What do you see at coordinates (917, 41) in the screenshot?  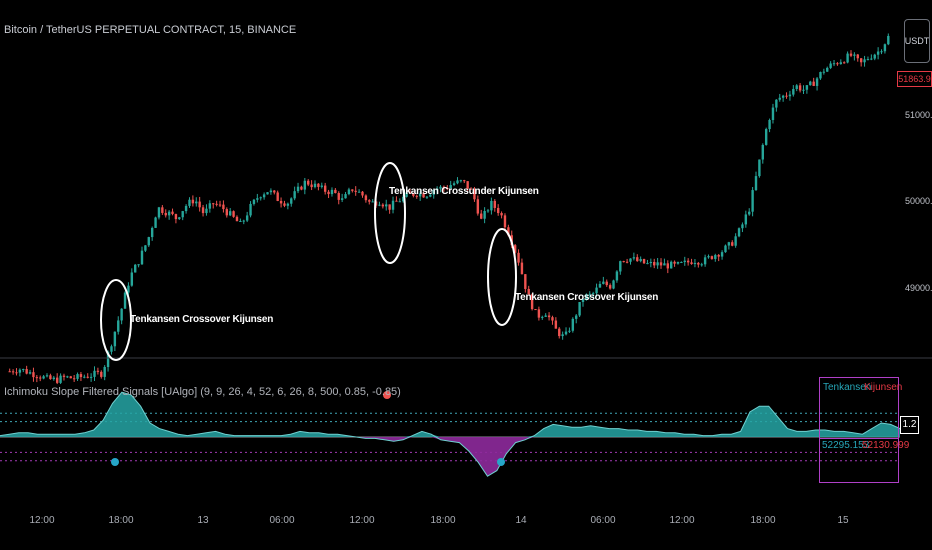 I see `currency-button: USDT` at bounding box center [917, 41].